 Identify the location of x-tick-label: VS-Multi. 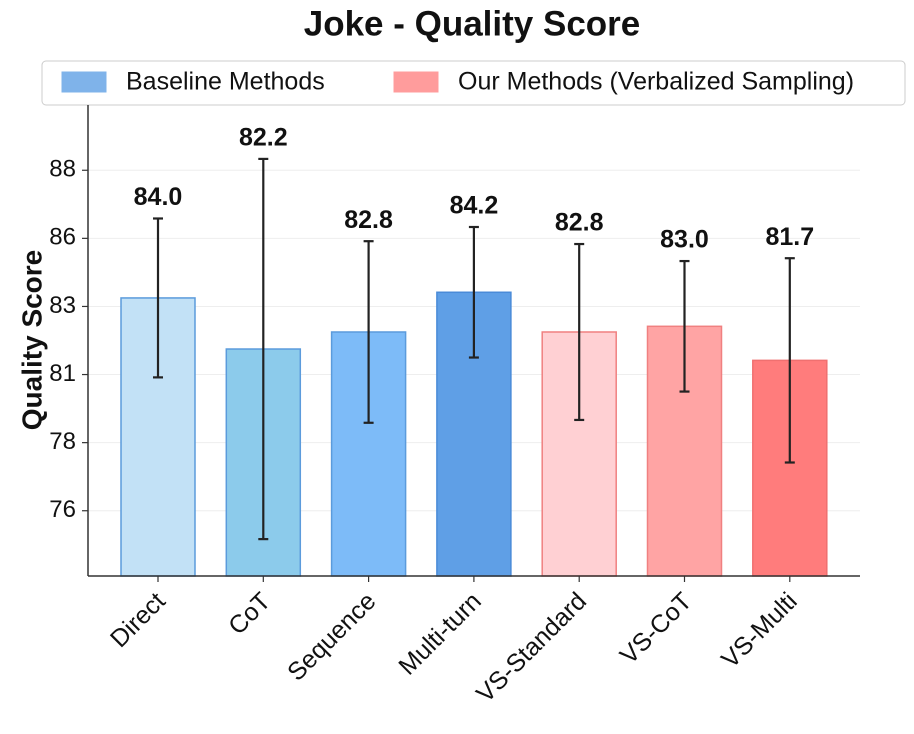
(759, 630).